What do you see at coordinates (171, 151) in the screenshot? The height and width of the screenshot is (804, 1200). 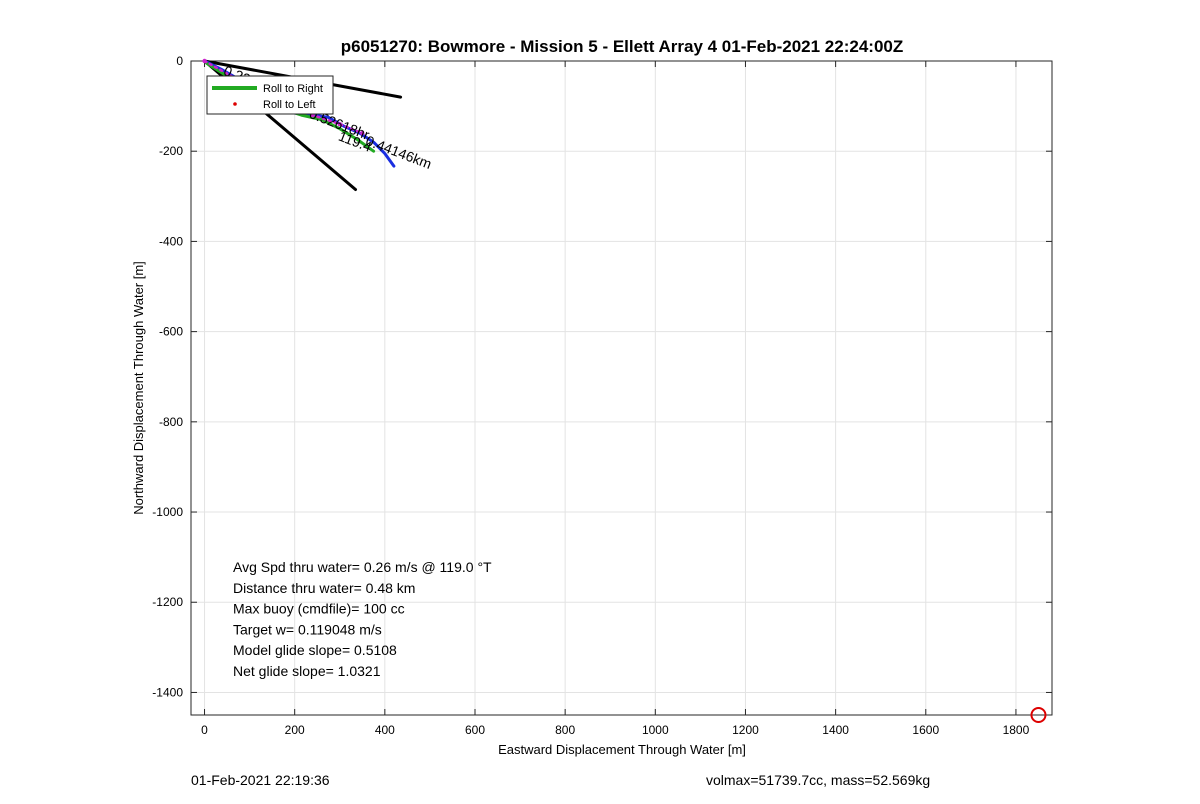 I see `y-tick-label: -200` at bounding box center [171, 151].